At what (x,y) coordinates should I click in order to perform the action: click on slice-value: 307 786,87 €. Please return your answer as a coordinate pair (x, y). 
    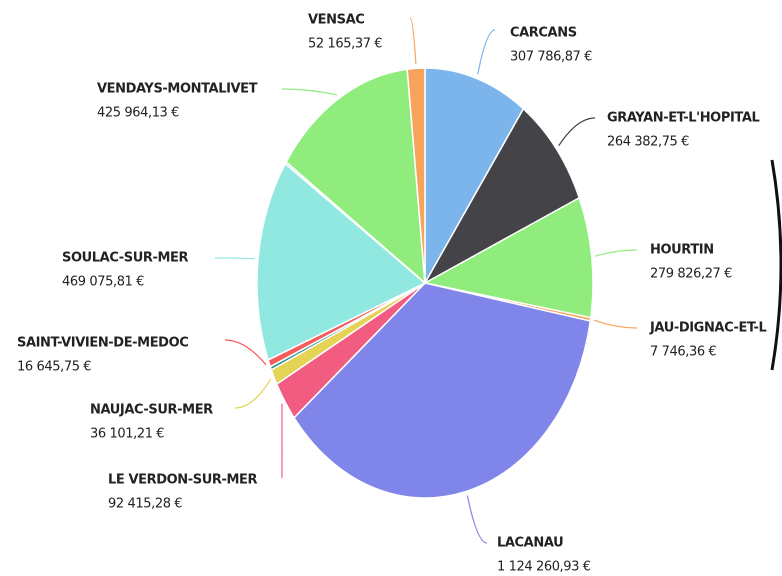
    Looking at the image, I should click on (551, 57).